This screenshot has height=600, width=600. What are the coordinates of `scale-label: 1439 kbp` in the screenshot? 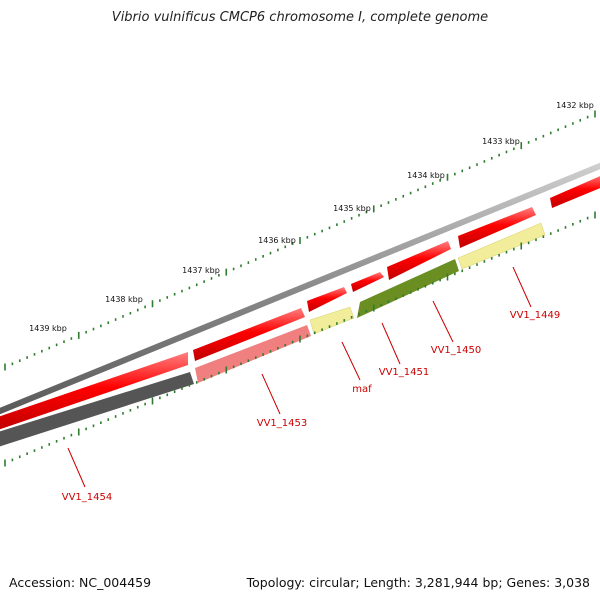 It's located at (48, 328).